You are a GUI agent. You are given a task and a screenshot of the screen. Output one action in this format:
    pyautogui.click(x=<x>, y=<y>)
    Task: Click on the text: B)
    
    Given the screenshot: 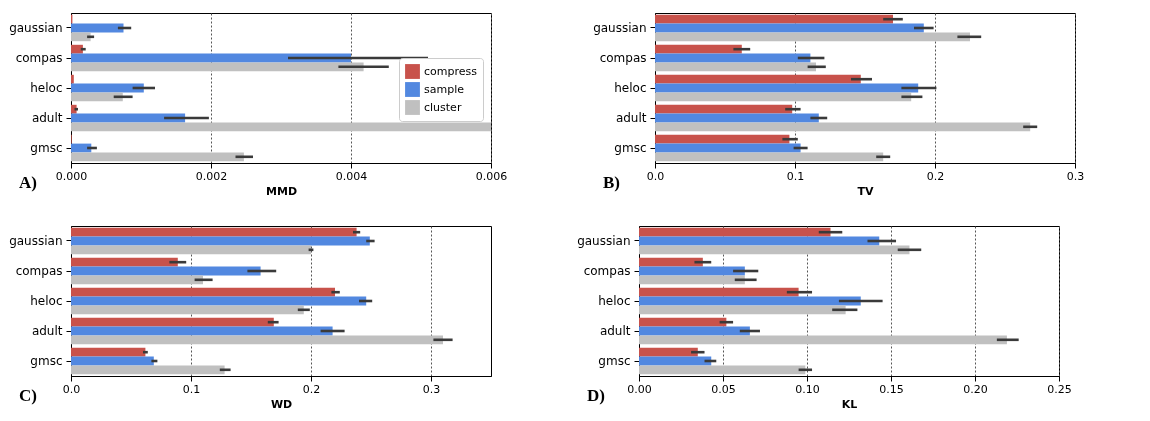 What is the action you would take?
    pyautogui.click(x=611, y=182)
    